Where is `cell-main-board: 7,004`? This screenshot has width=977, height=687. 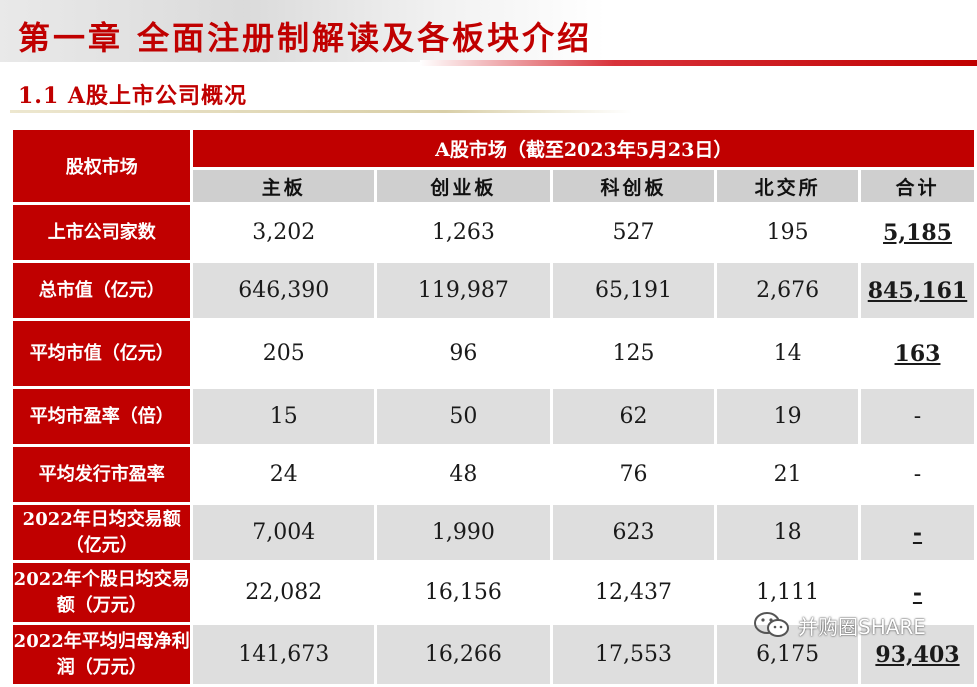 cell-main-board: 7,004 is located at coordinates (284, 534).